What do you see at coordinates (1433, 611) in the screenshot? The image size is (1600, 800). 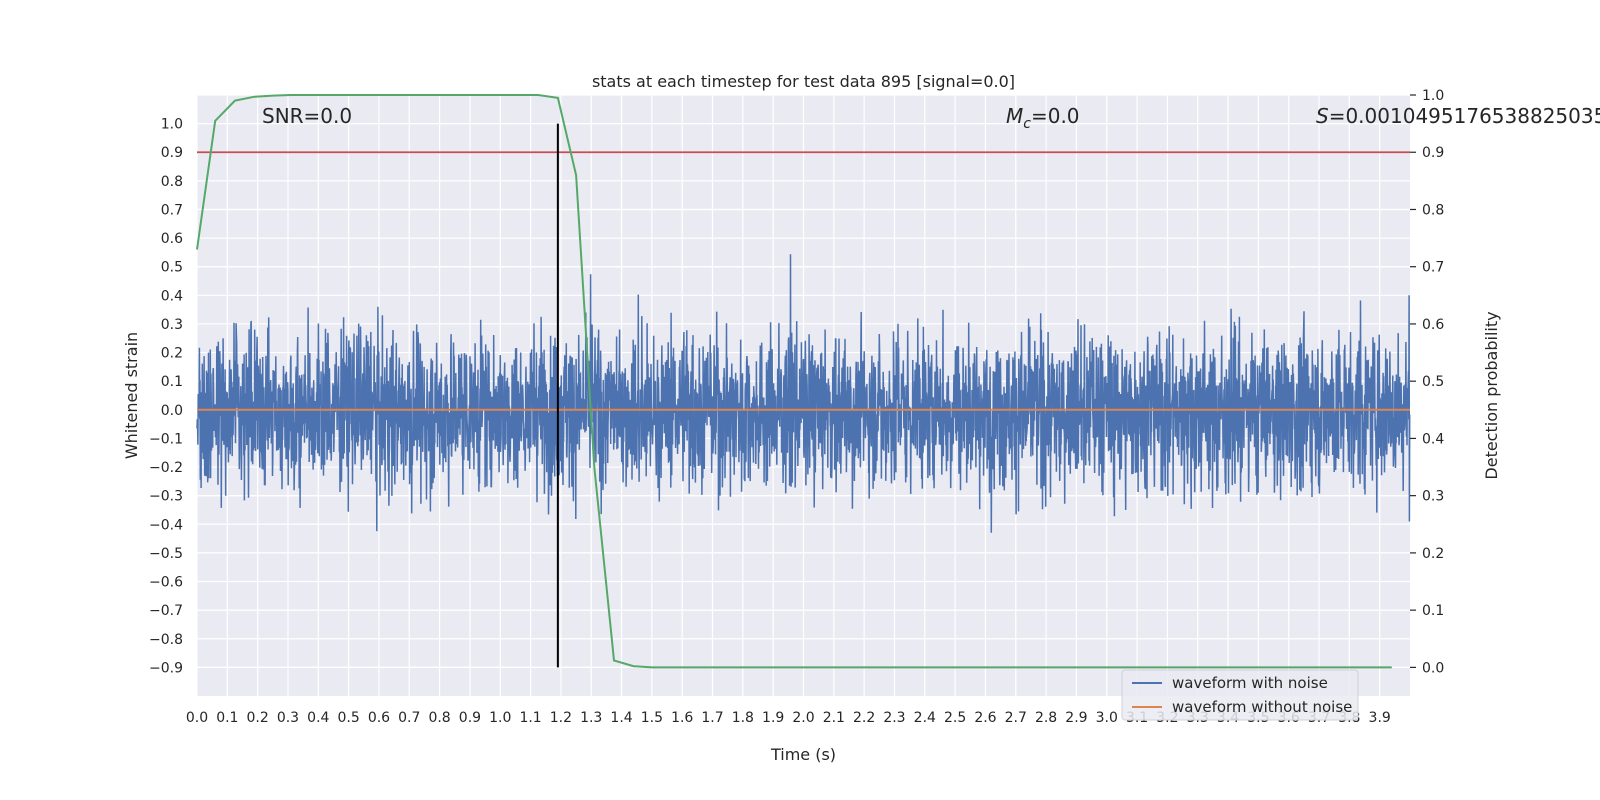 I see `y-tick-label-right: 0.1` at bounding box center [1433, 611].